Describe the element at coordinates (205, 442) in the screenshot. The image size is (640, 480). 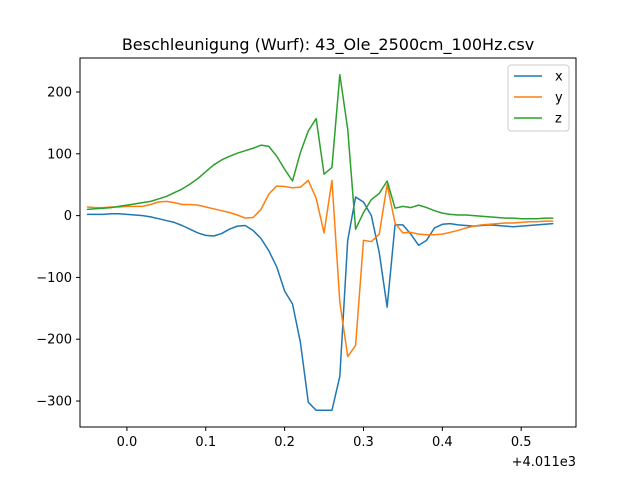
I see `x-tick-label: 0.1` at that location.